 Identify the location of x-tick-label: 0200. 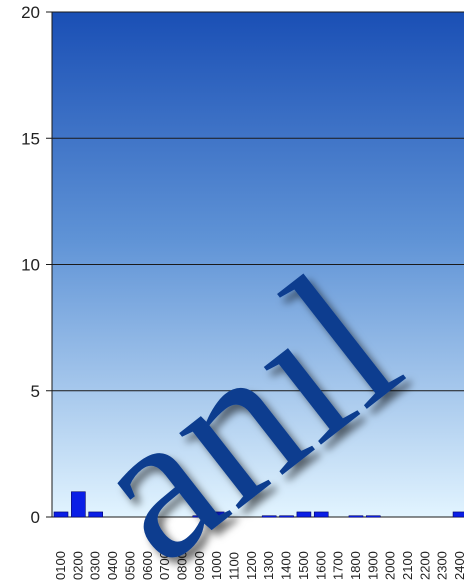
(77, 565).